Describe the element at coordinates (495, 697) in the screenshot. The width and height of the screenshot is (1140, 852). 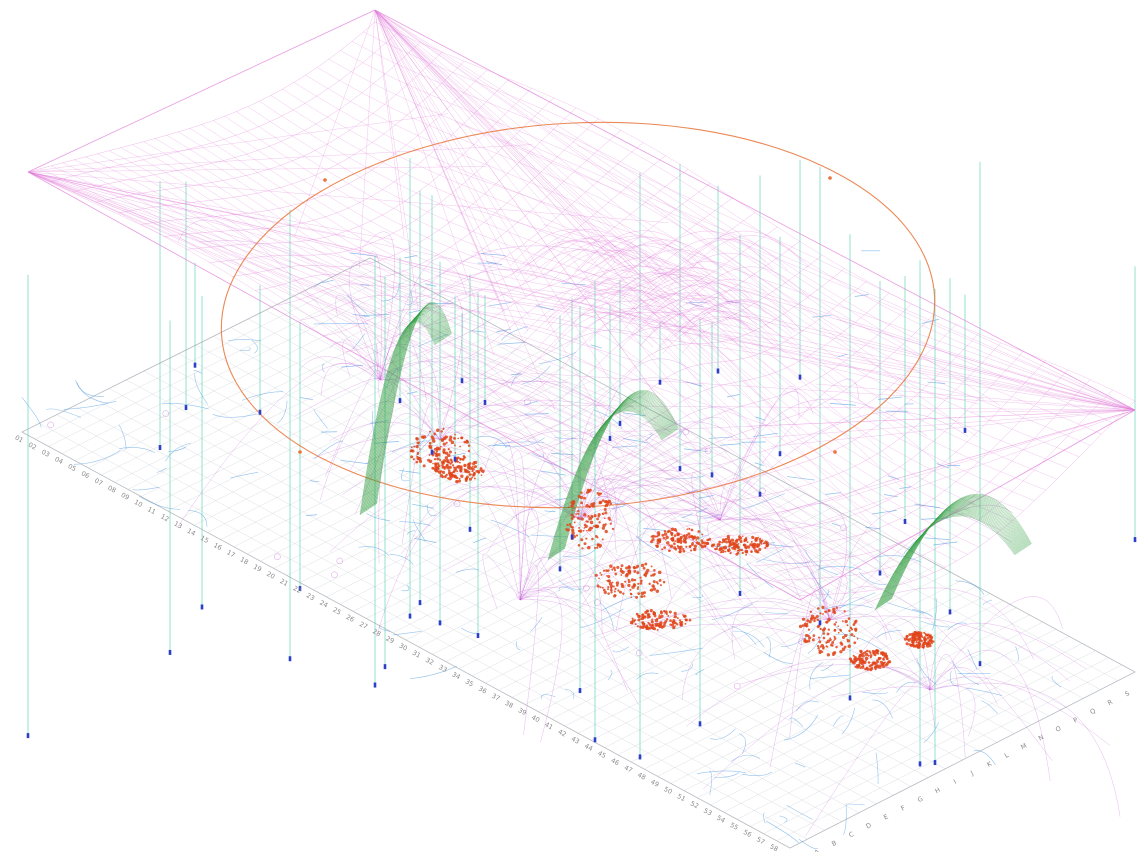
I see `axis-number-label: 37` at that location.